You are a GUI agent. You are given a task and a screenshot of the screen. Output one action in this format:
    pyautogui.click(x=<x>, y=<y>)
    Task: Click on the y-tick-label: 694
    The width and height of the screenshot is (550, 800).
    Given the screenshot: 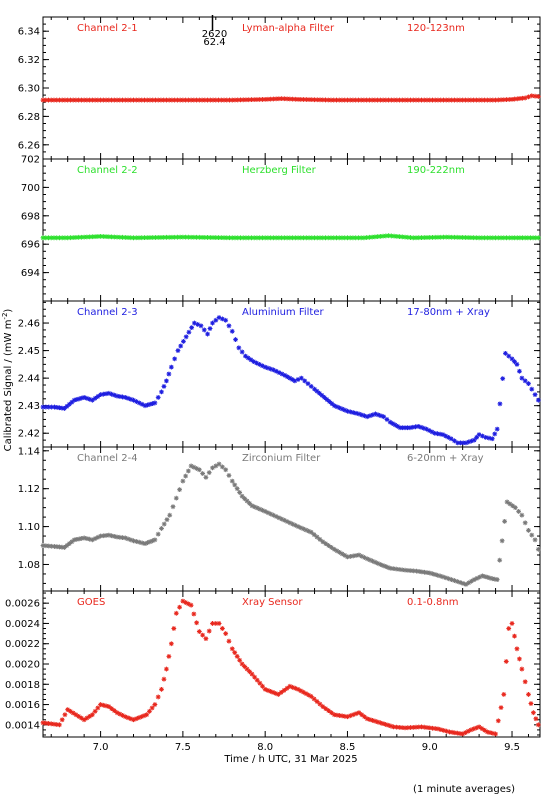 What is the action you would take?
    pyautogui.click(x=30, y=273)
    